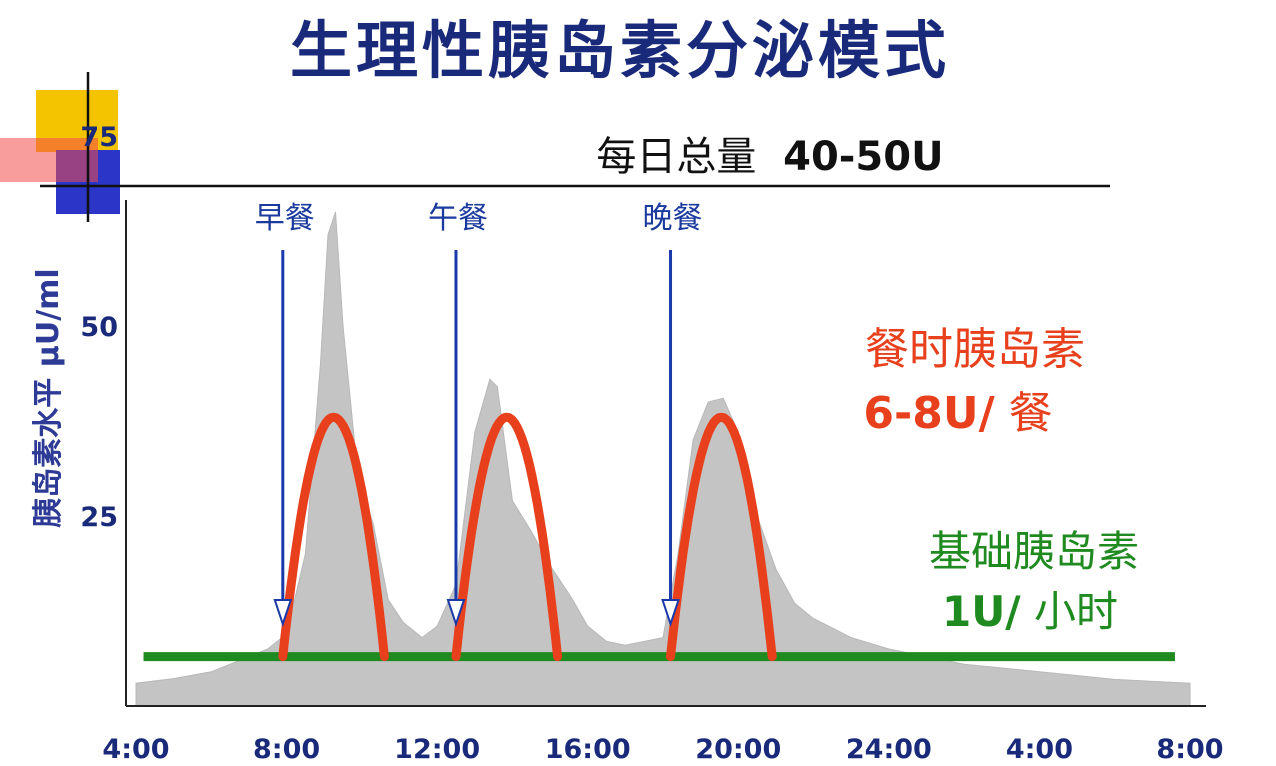 The height and width of the screenshot is (766, 1276). I want to click on meal-label: 晚餐, so click(673, 218).